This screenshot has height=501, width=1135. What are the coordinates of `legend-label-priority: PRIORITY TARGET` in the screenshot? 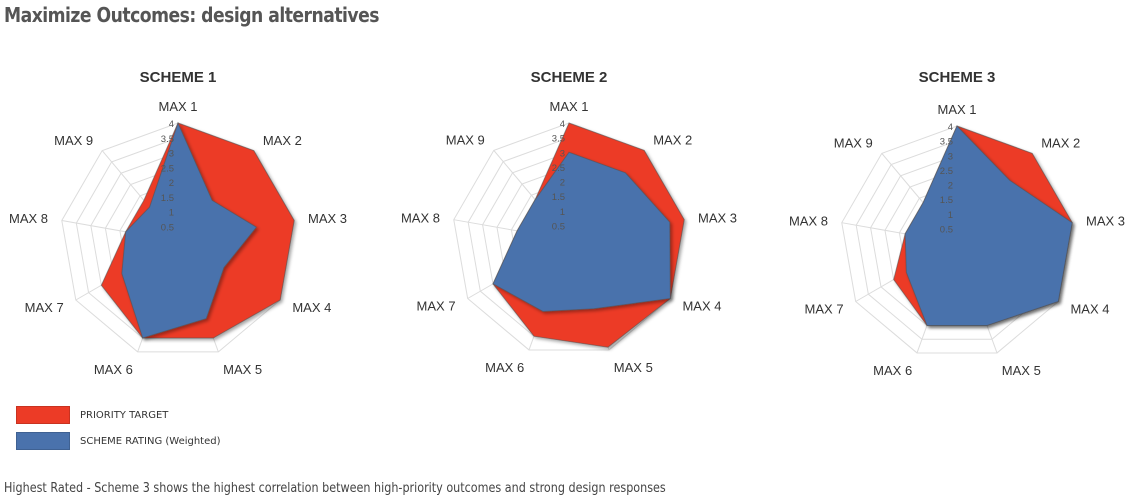 It's located at (124, 415).